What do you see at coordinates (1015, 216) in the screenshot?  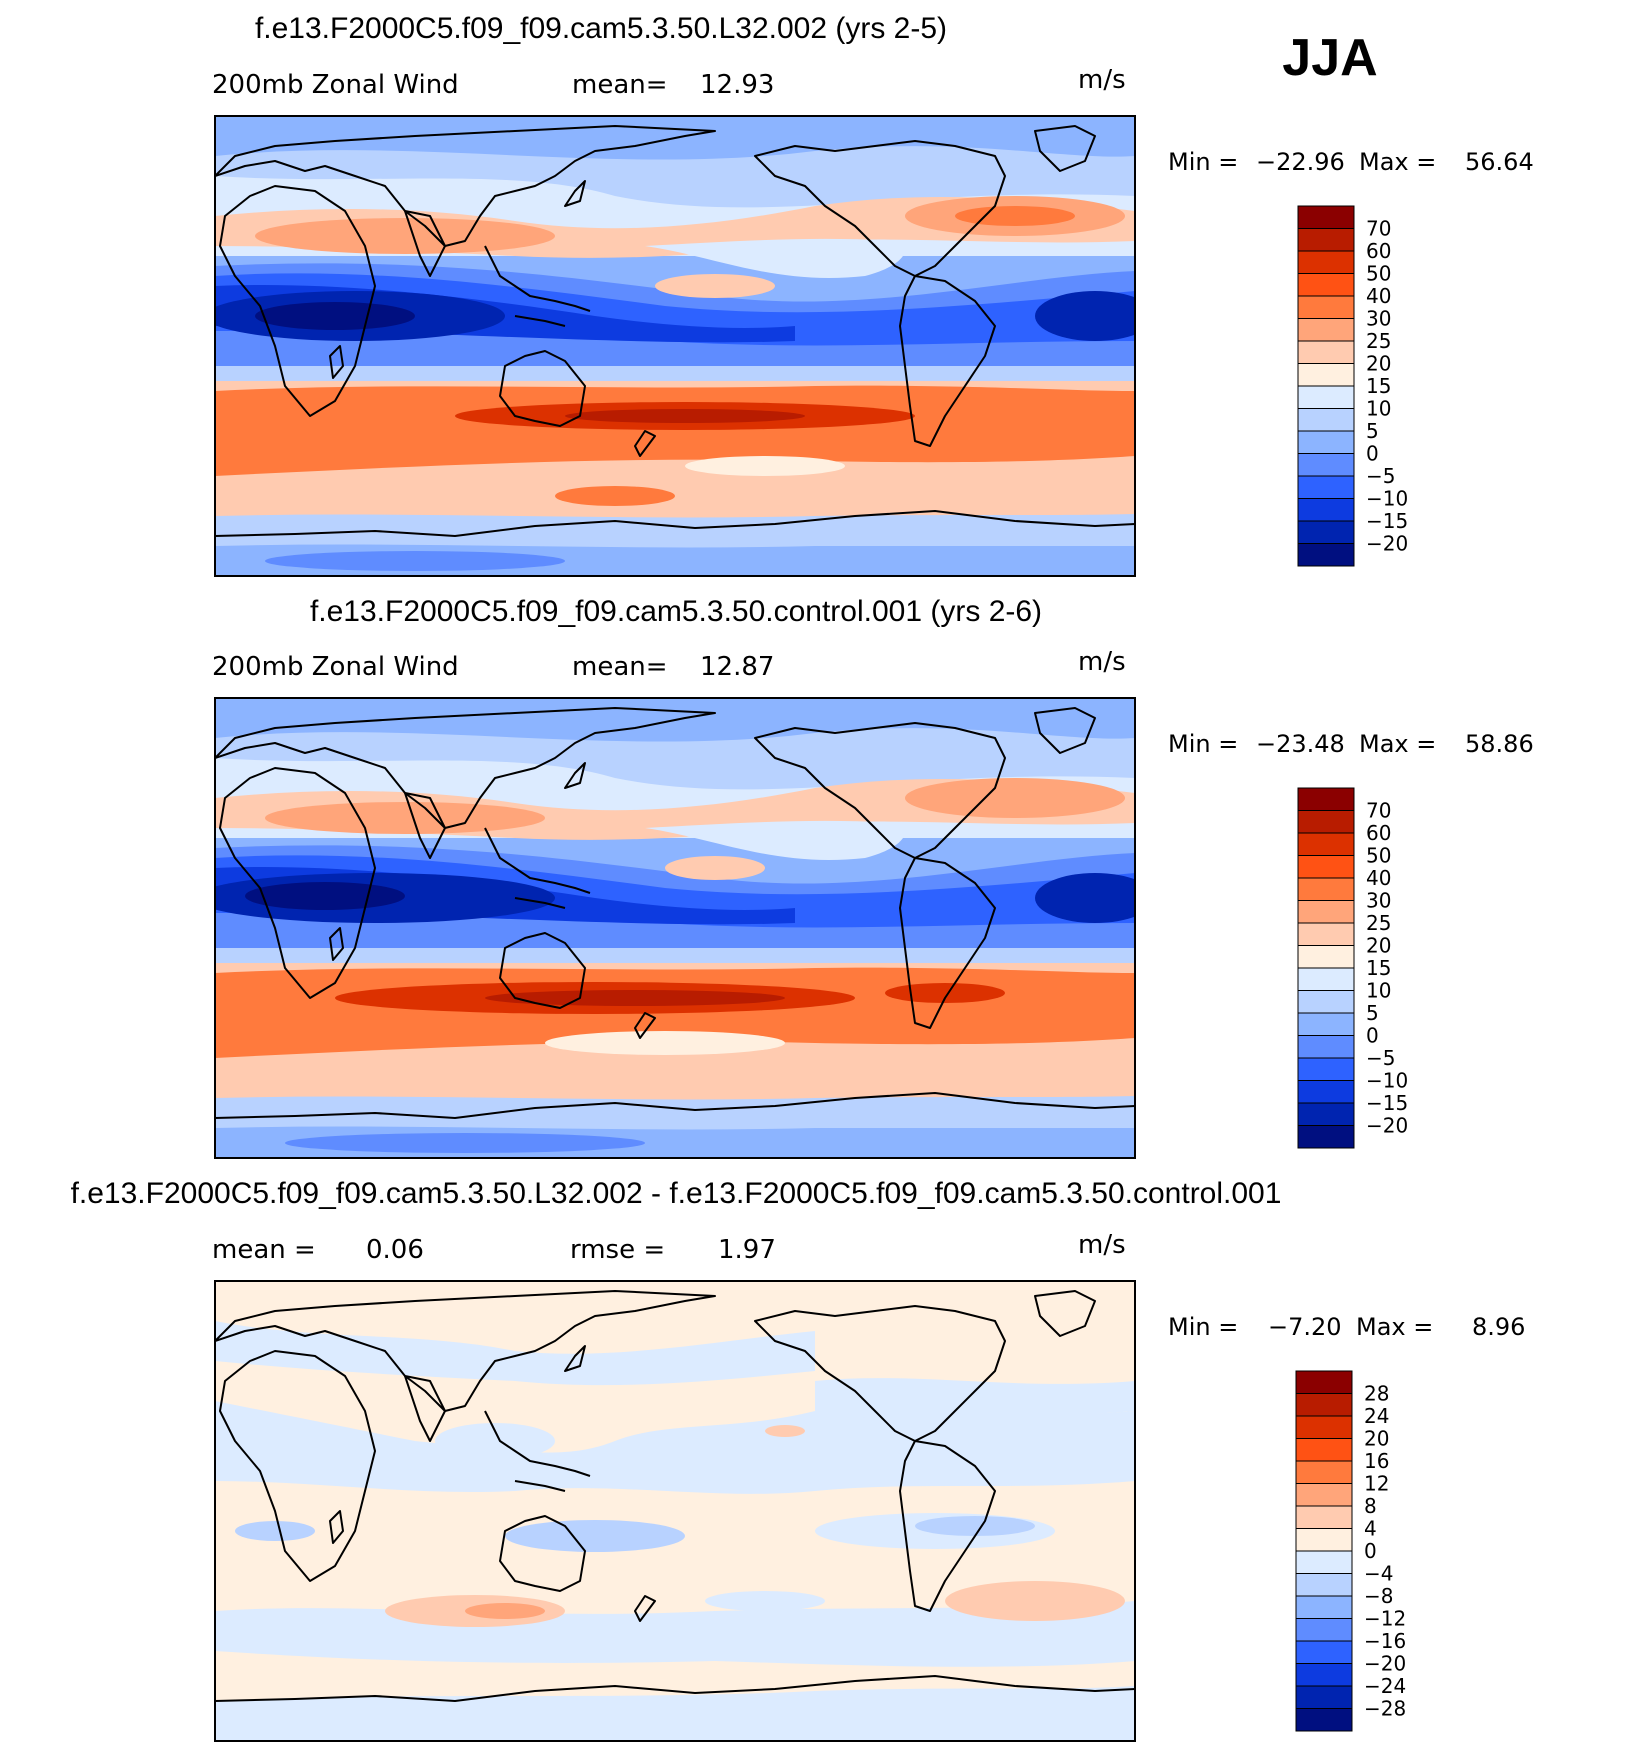 I see `nh-jet-america-core` at bounding box center [1015, 216].